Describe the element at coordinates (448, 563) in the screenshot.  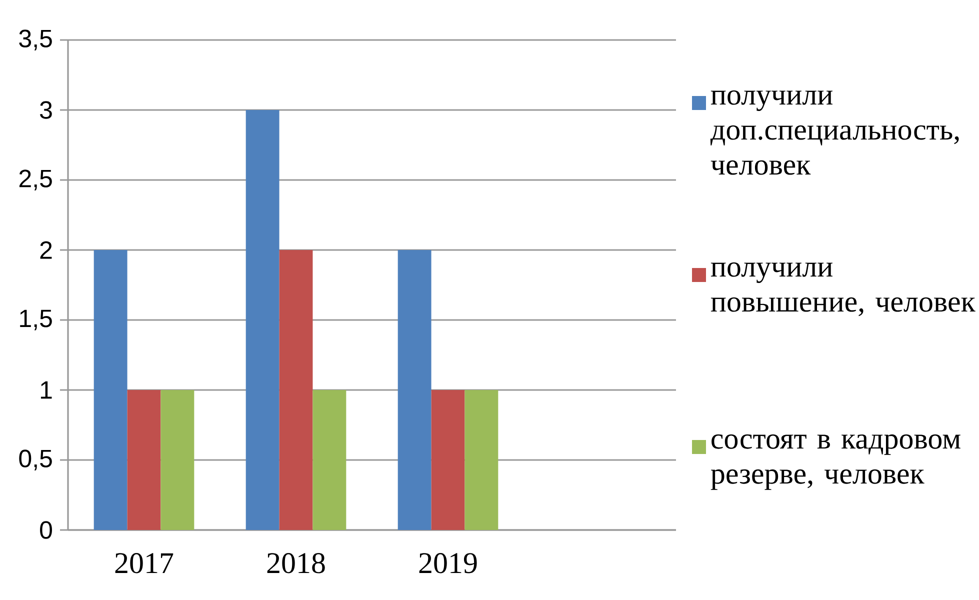
I see `x-tick-label: 2019` at that location.